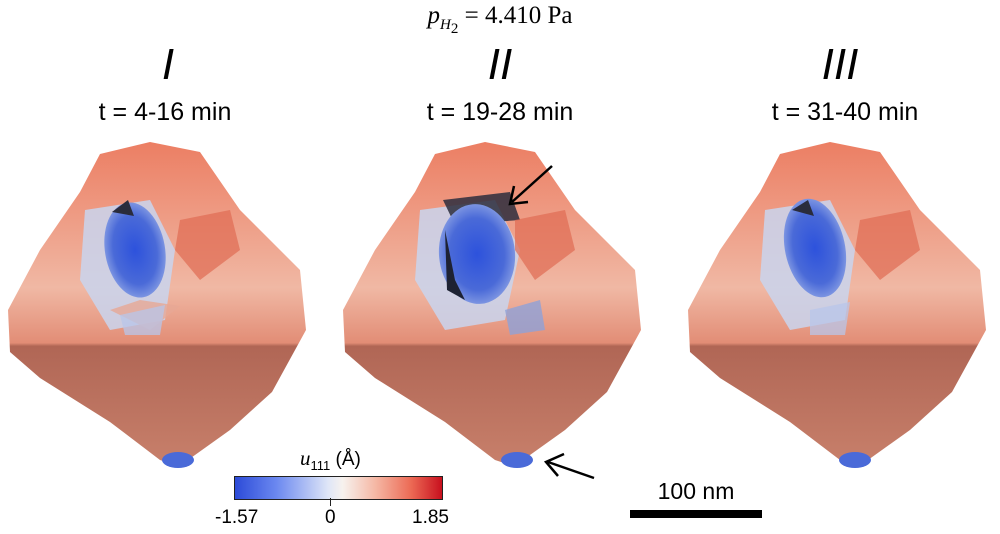 Image resolution: width=1000 pixels, height=534 pixels. Describe the element at coordinates (305, 458) in the screenshot. I see `colorbar-symbol: u` at that location.